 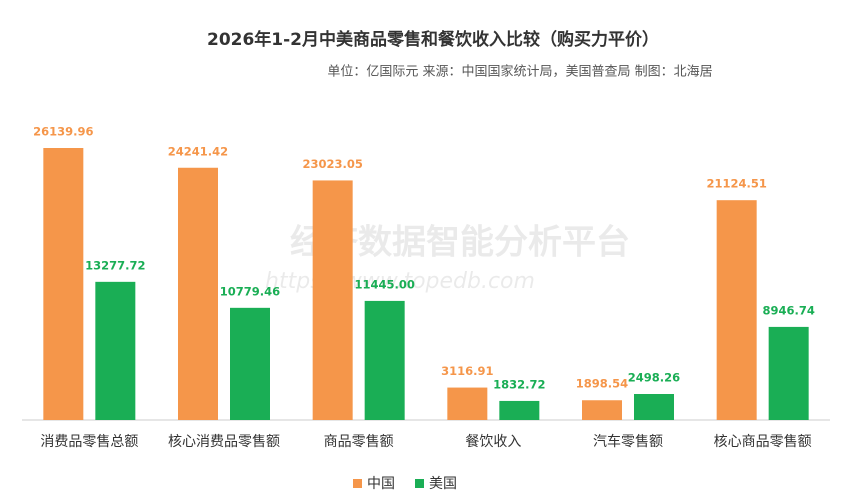 I want to click on x-tick-label: 商品零售额, so click(x=359, y=442).